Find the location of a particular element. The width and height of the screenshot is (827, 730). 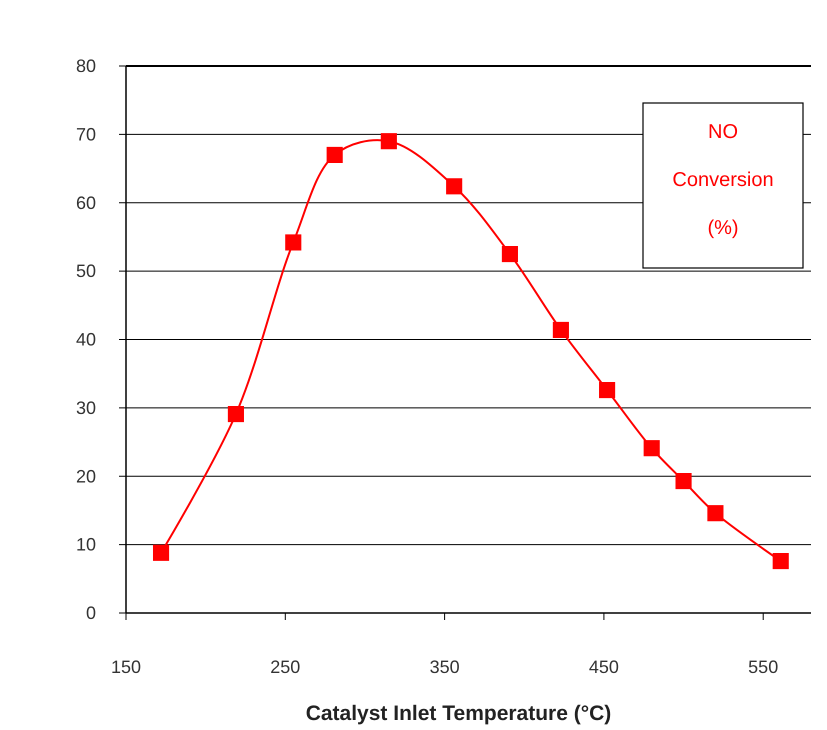

y-tick-label: 60 is located at coordinates (86, 202).